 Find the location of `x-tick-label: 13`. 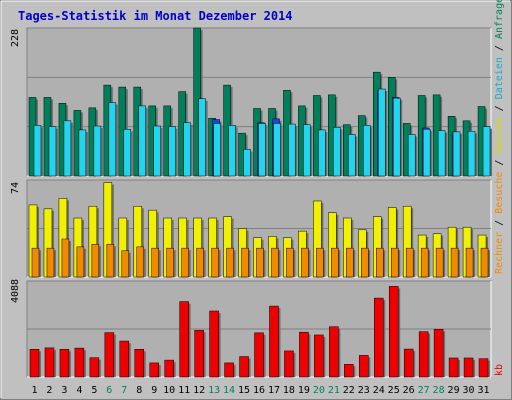

x-tick-label: 13 is located at coordinates (214, 390).